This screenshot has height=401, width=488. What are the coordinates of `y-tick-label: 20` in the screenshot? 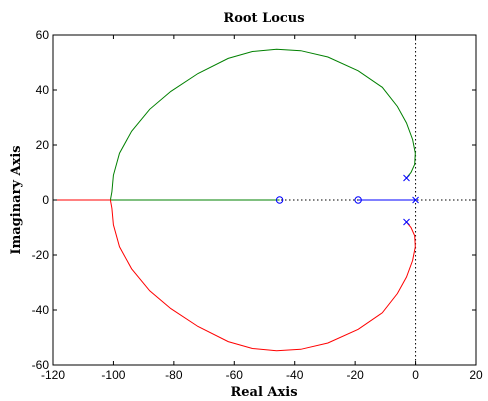 It's located at (43, 145).